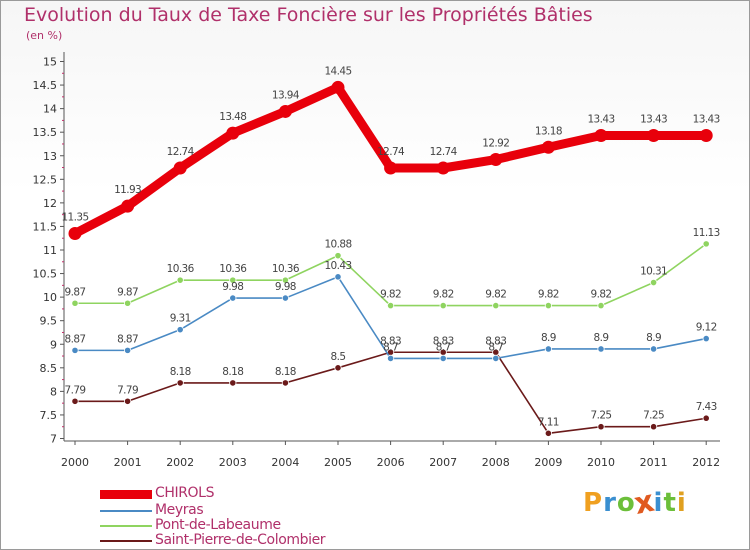 The width and height of the screenshot is (750, 550). I want to click on x-tick-label: 2010, so click(601, 462).